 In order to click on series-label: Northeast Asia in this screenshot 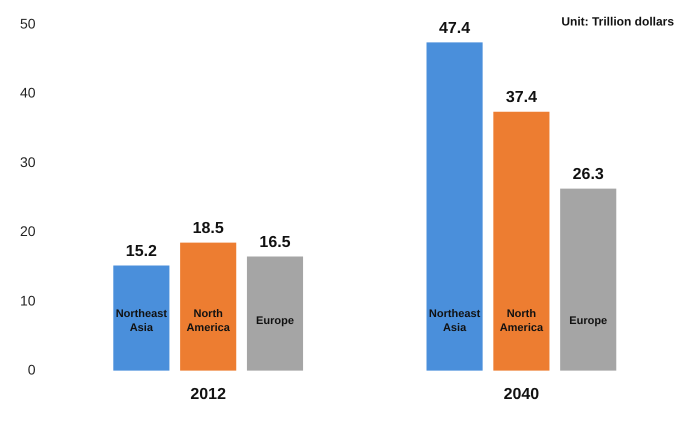, I will do `click(454, 321)`.